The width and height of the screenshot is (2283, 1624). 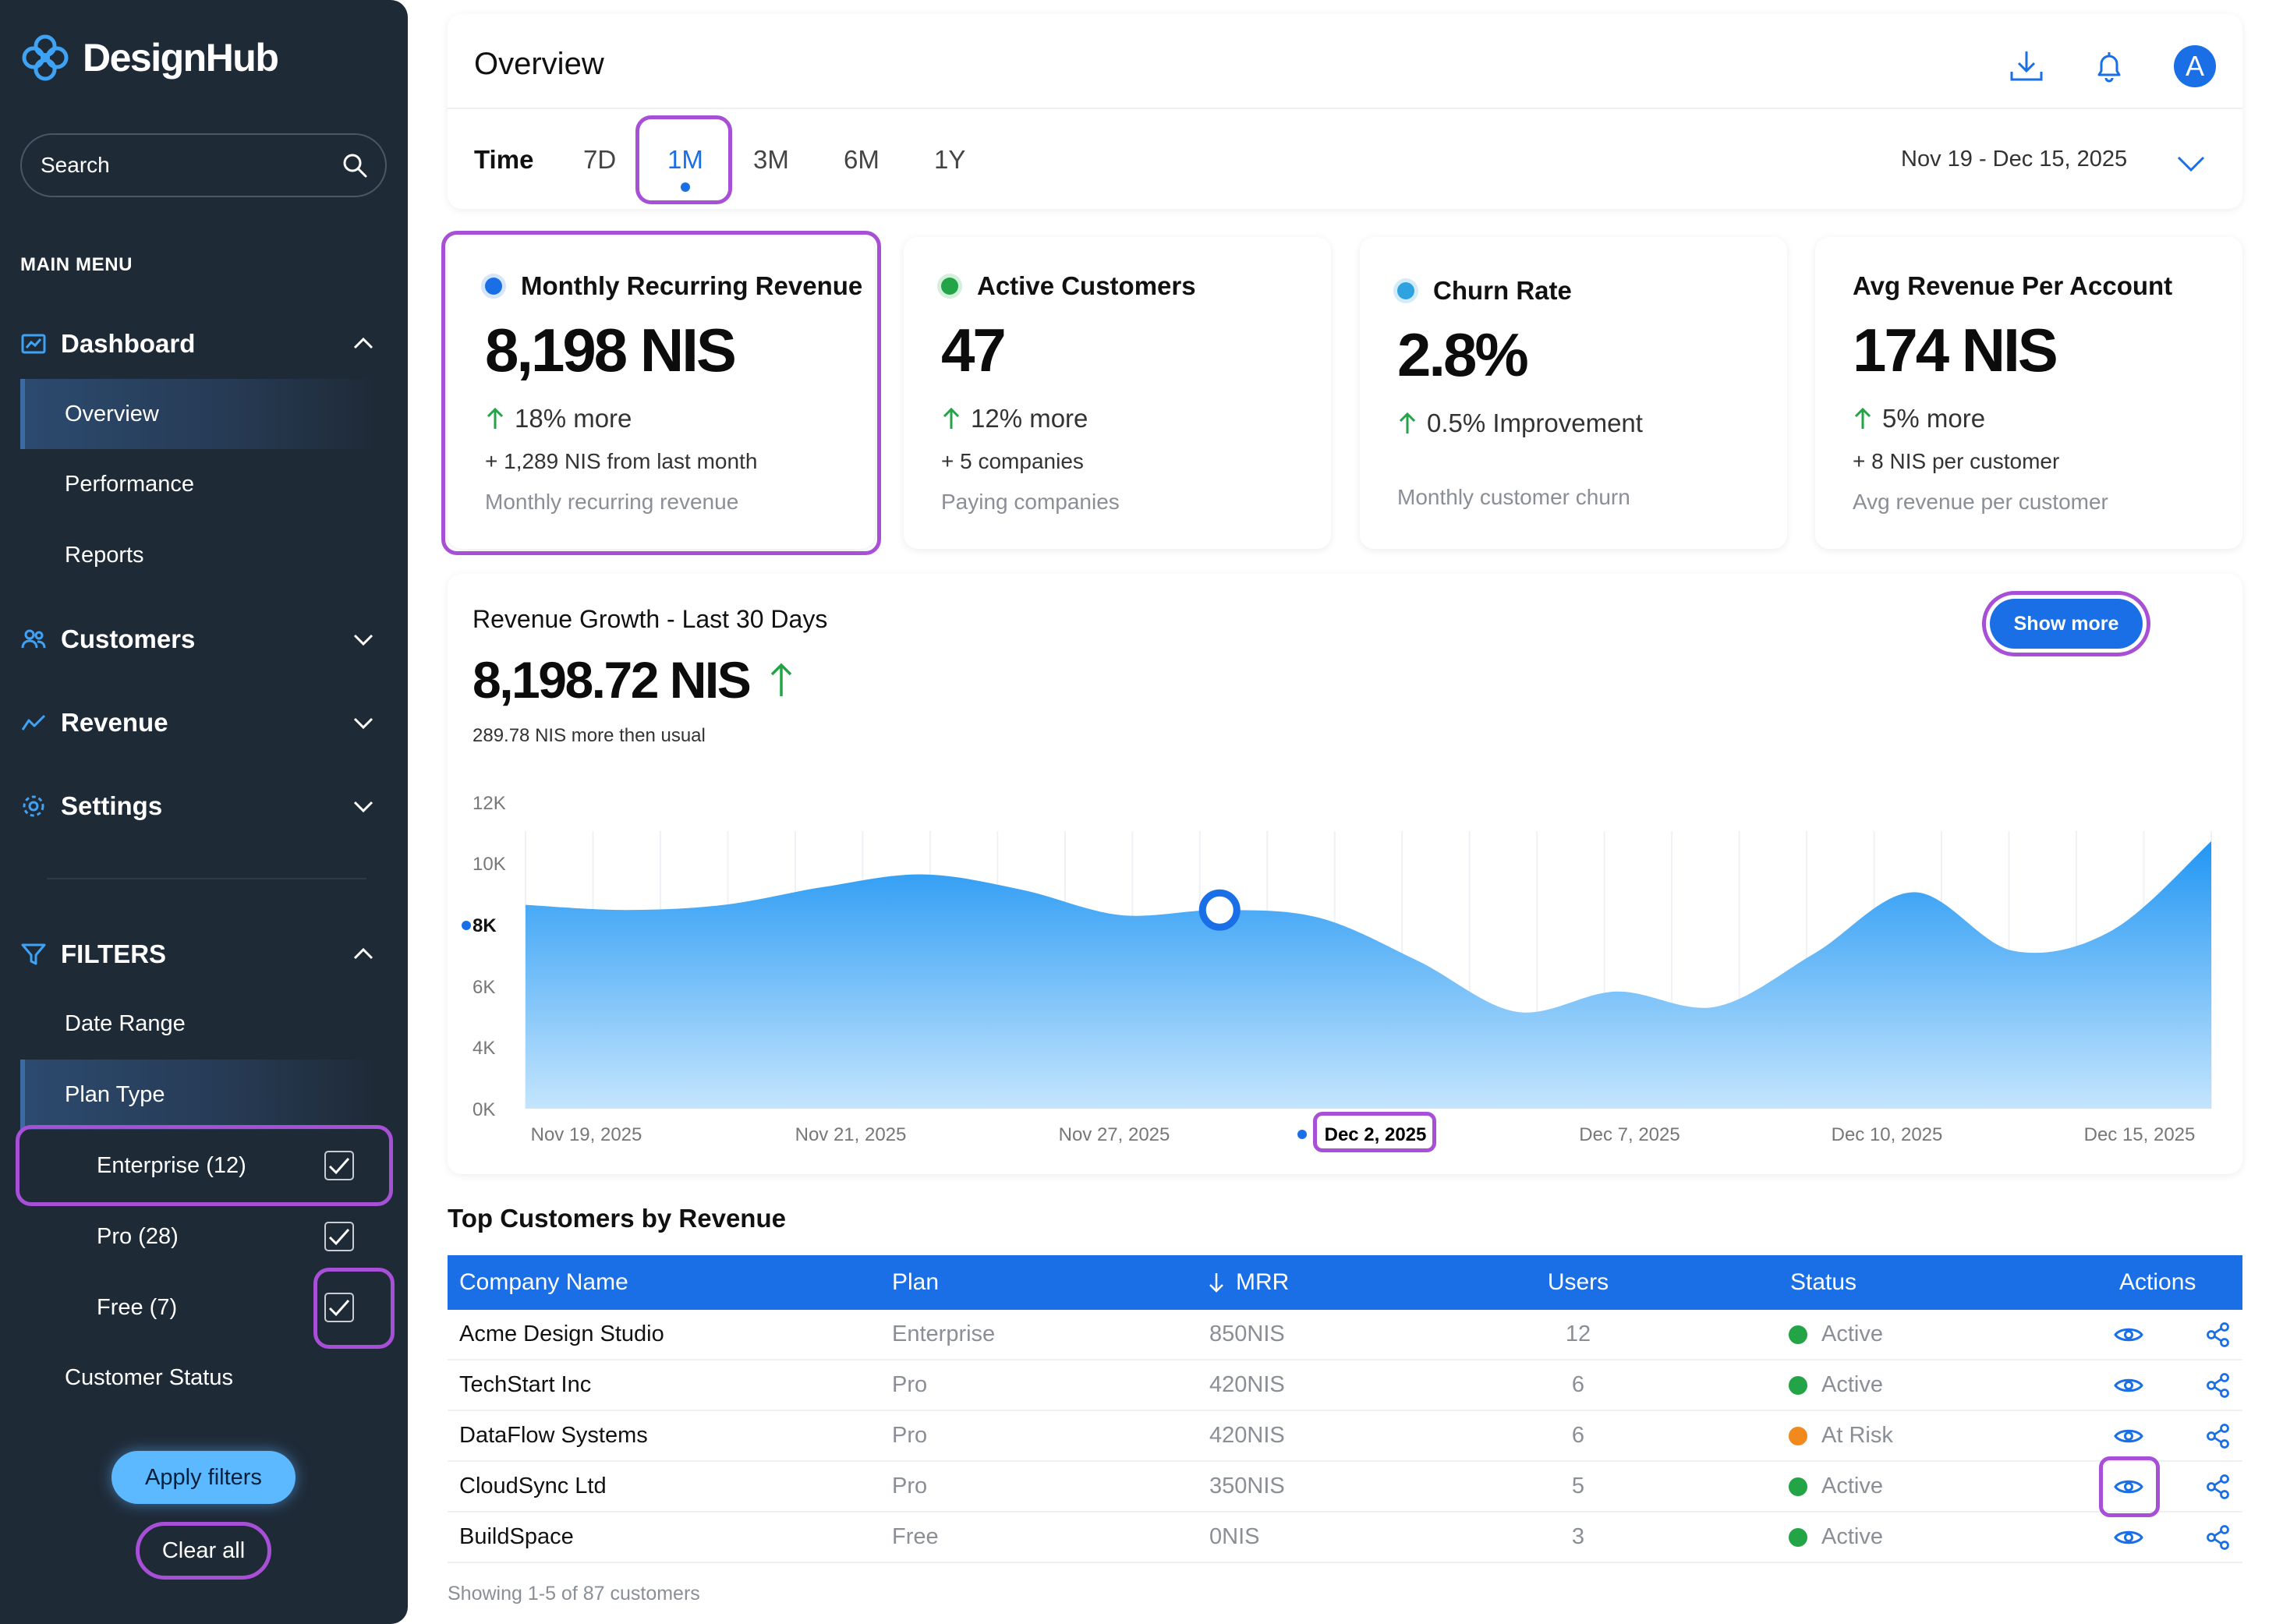 I want to click on table-row: BuildSpace Free 0NIS 3 Active, so click(x=1345, y=1538).